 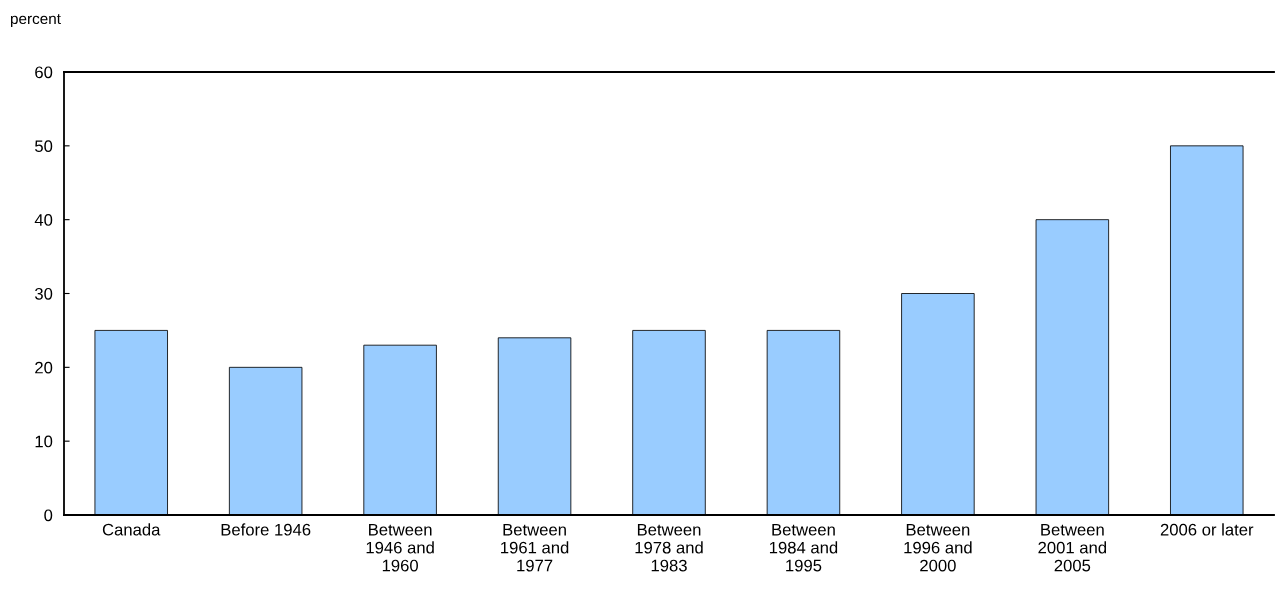 I want to click on x-tick-label: Between 1984 and 1995, so click(x=803, y=547).